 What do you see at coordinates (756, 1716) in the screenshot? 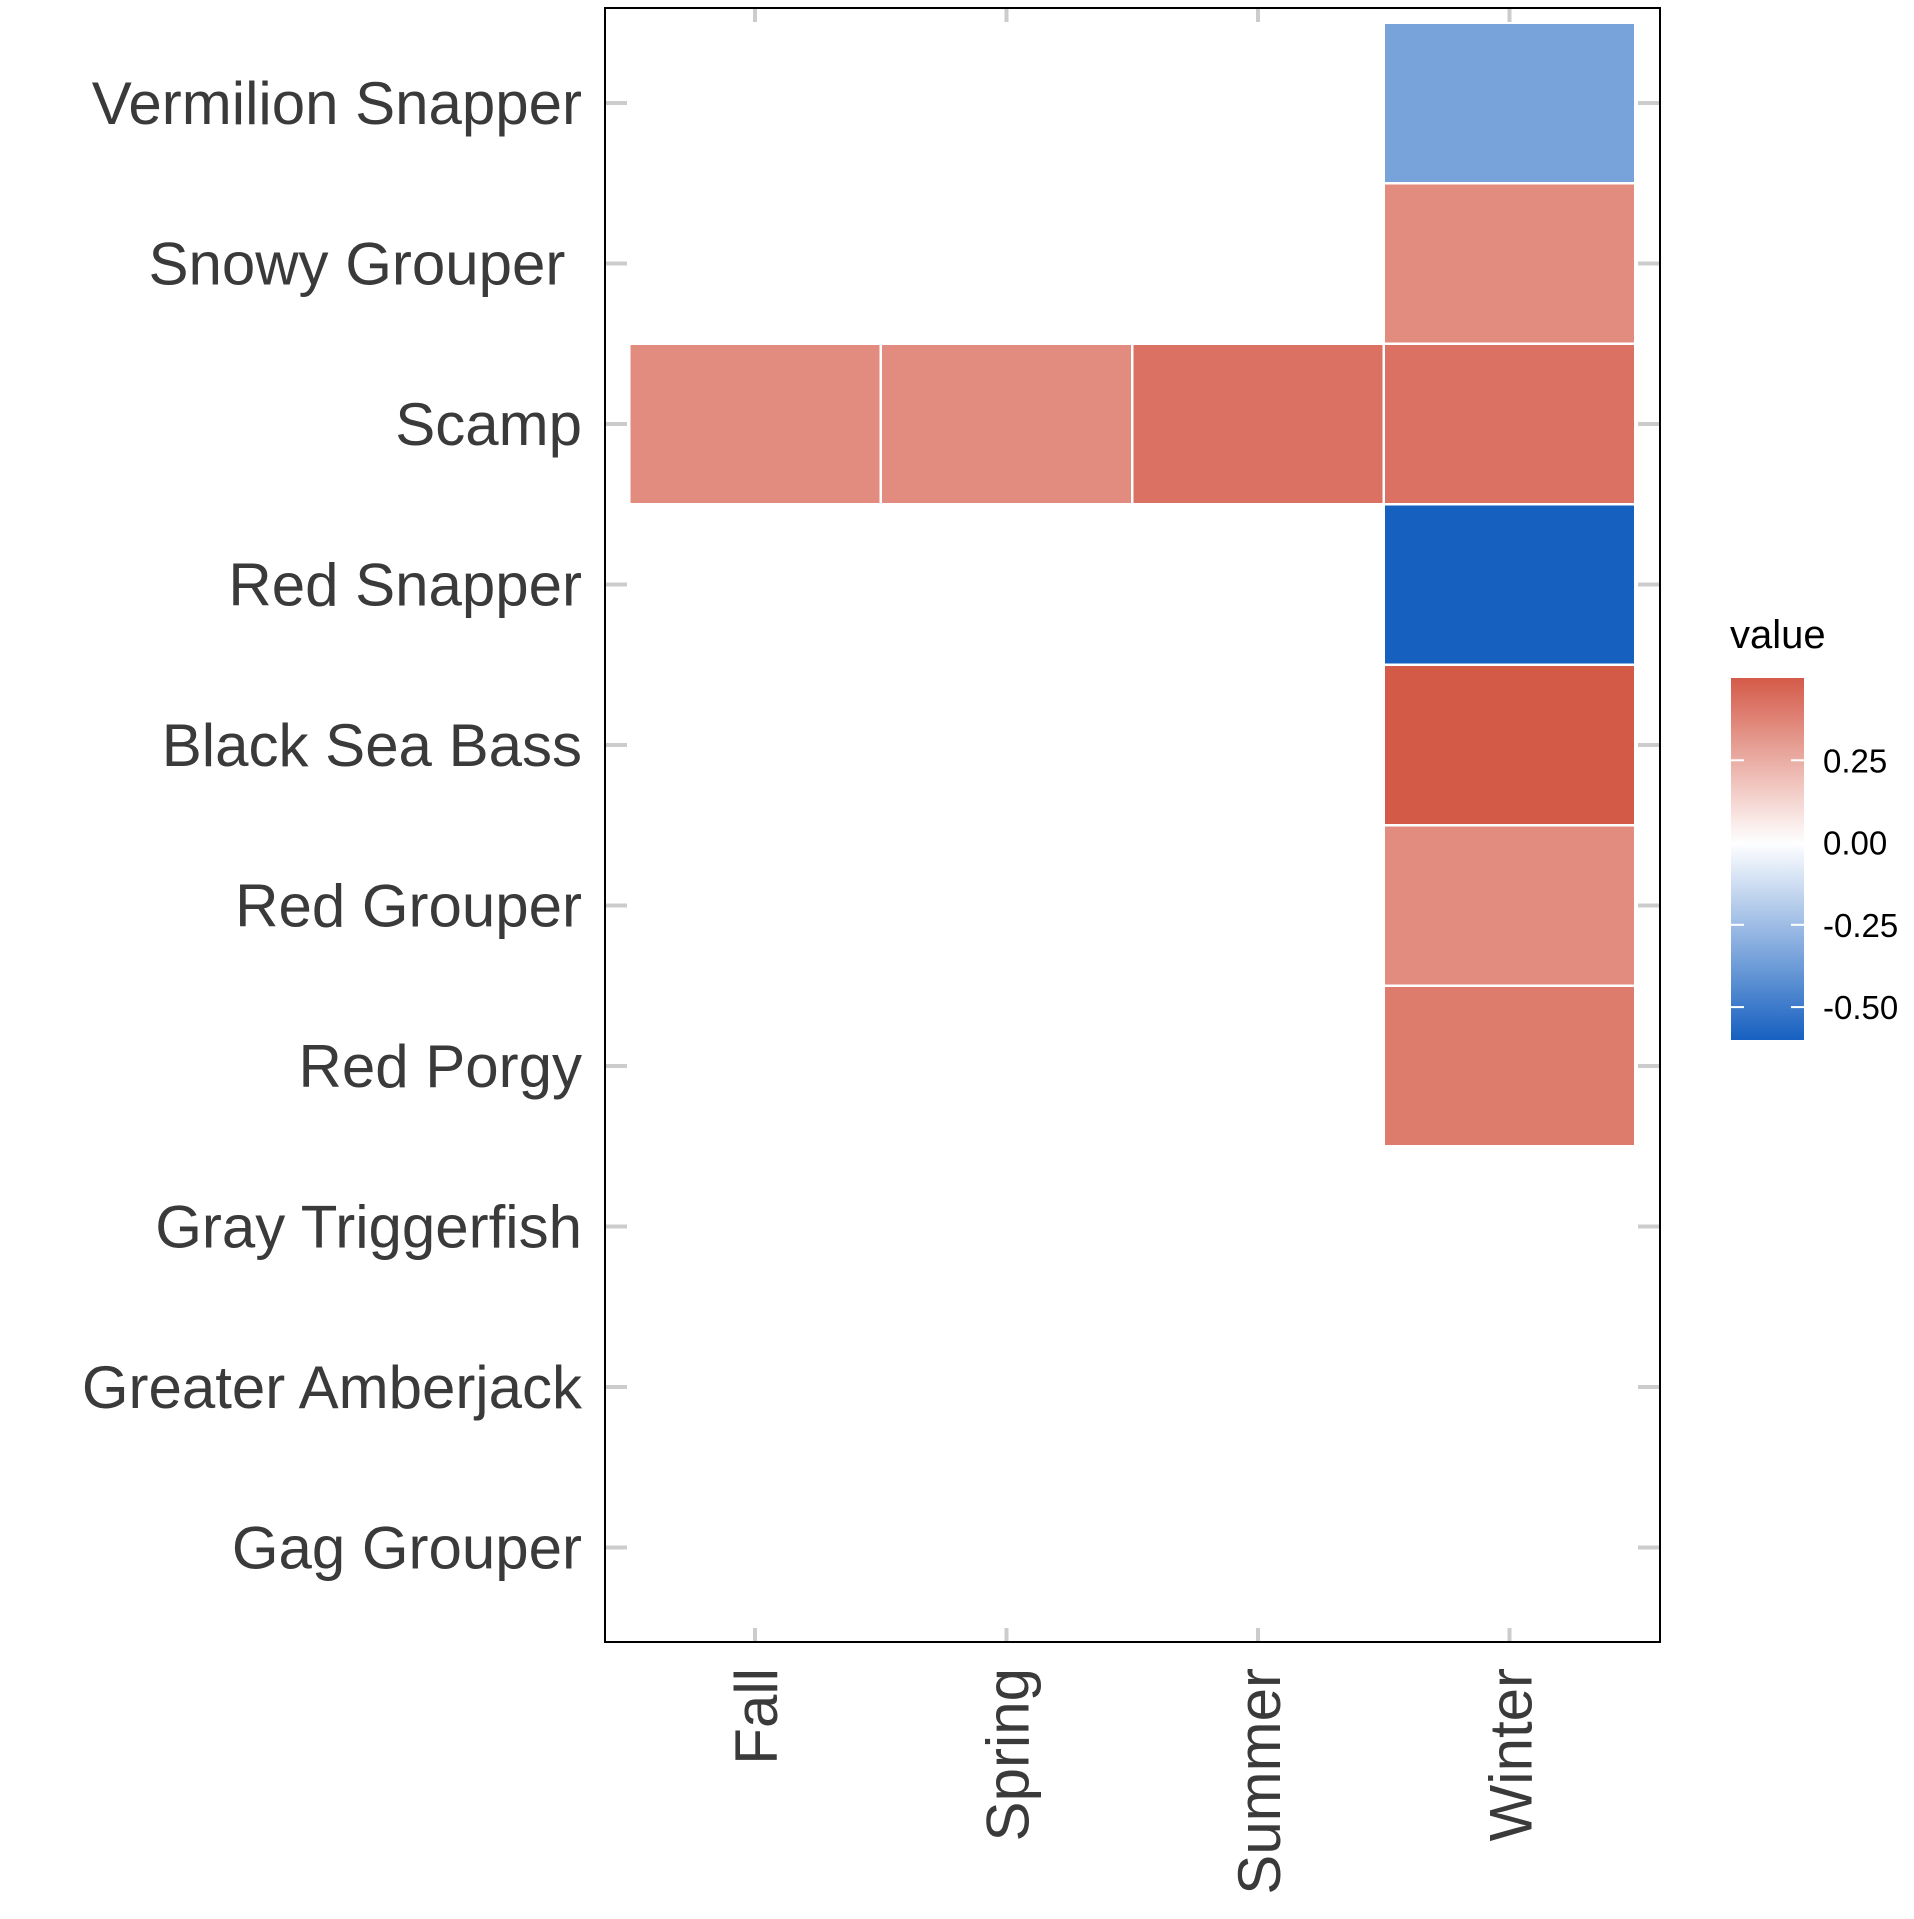
I see `x-label-fall: Fall` at bounding box center [756, 1716].